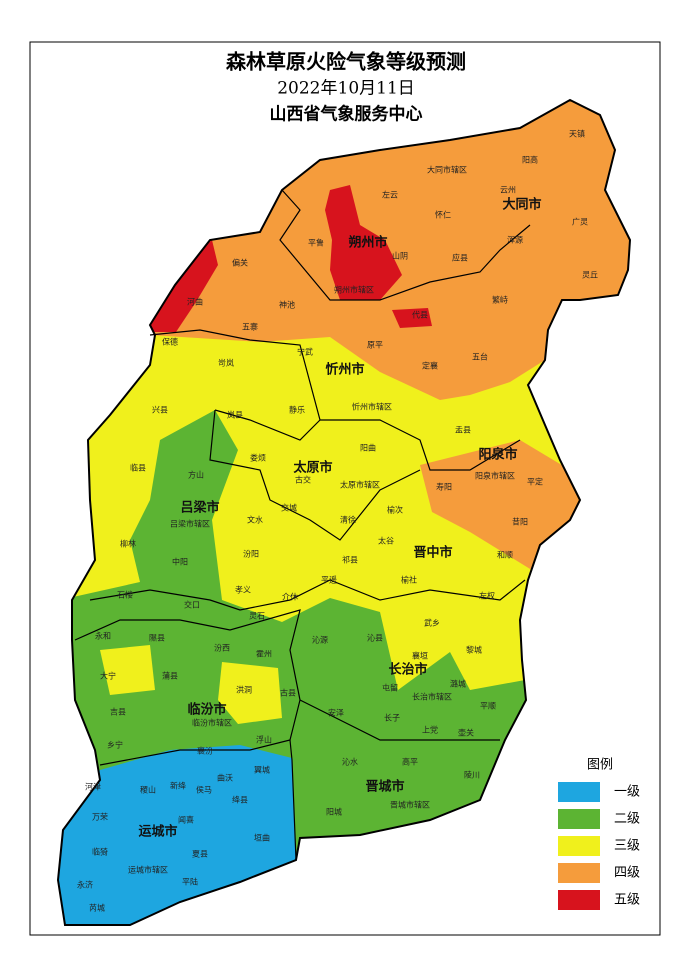 The width and height of the screenshot is (693, 980). Describe the element at coordinates (157, 832) in the screenshot. I see `city-label: 运城市` at that location.